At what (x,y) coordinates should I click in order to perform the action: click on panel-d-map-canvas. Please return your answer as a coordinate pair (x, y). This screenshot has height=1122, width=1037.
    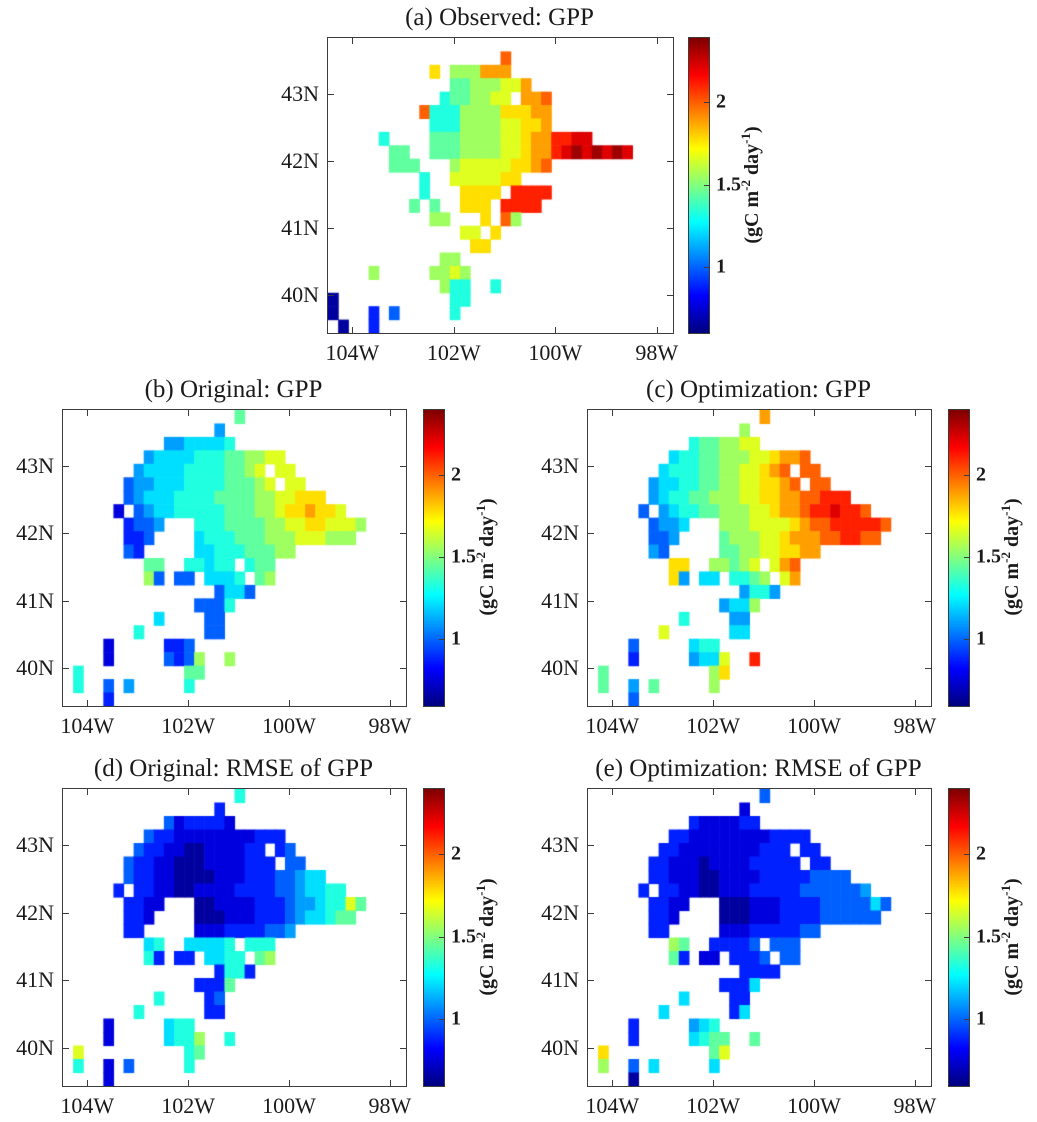
    Looking at the image, I should click on (234, 937).